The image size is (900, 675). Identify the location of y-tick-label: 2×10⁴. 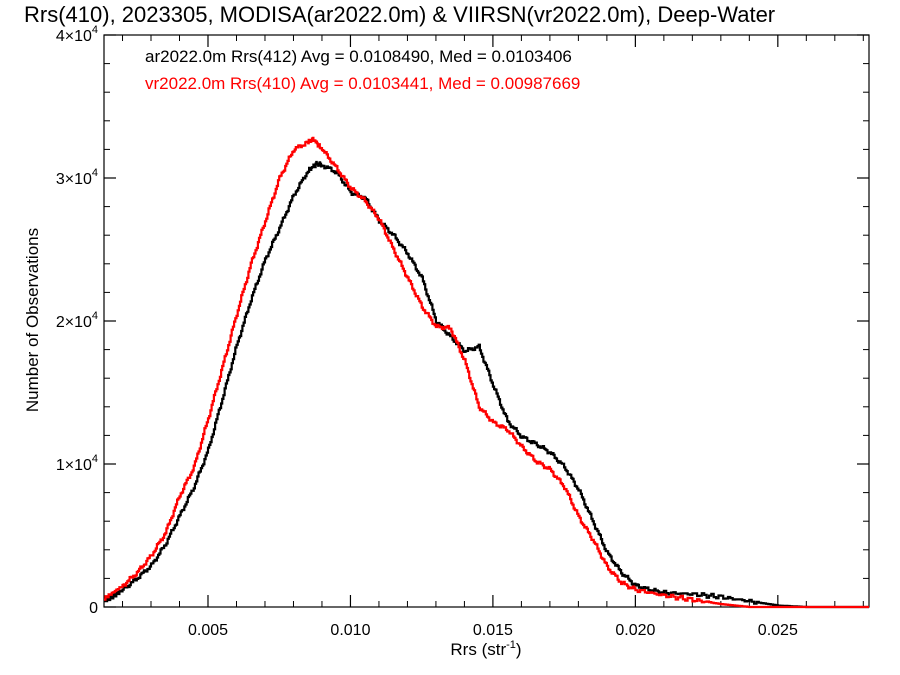
(77, 320).